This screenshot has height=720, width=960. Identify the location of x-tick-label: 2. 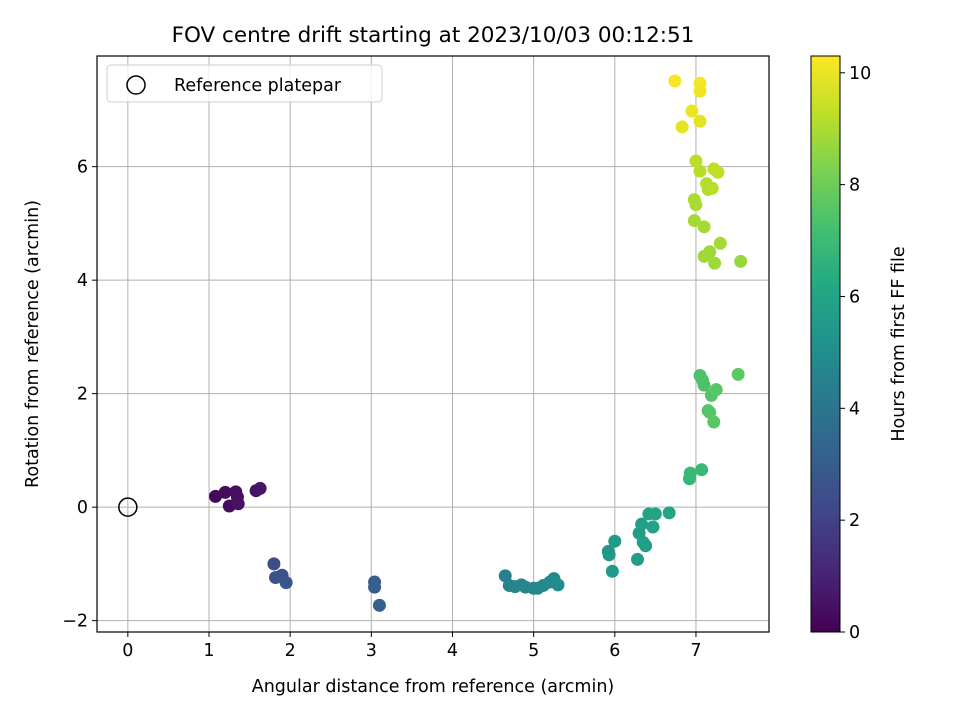
(290, 651).